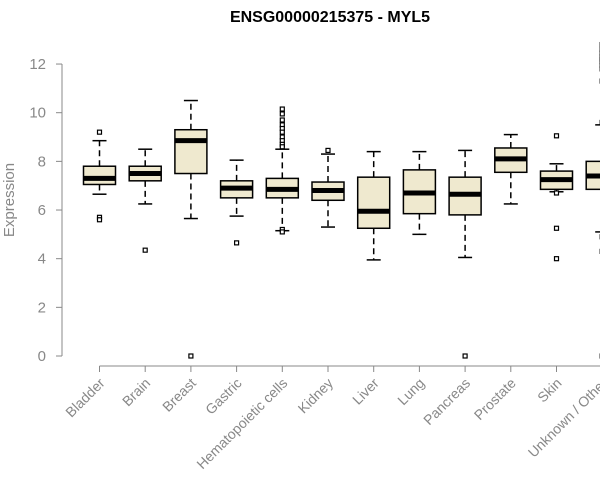 This screenshot has height=500, width=600. Describe the element at coordinates (136, 392) in the screenshot. I see `x-tick-label: Brain` at that location.